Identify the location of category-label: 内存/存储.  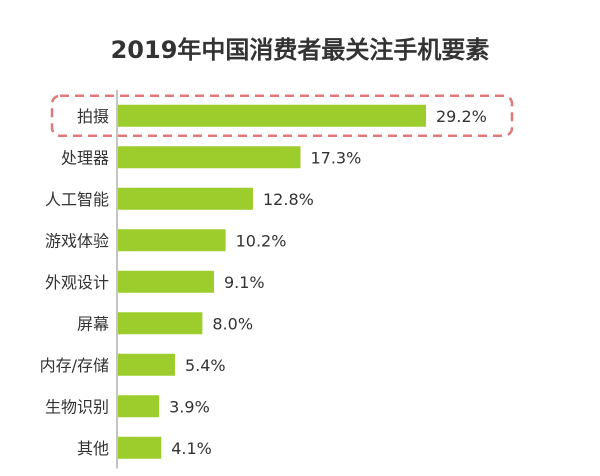
(74, 365).